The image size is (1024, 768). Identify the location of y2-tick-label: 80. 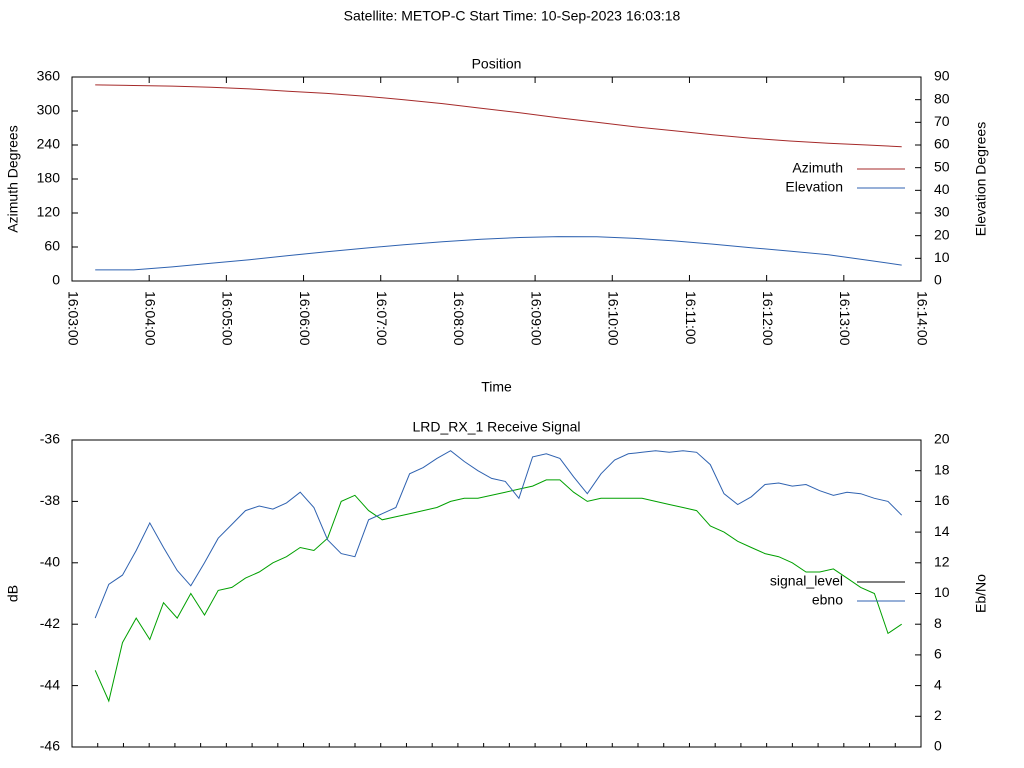
(942, 98).